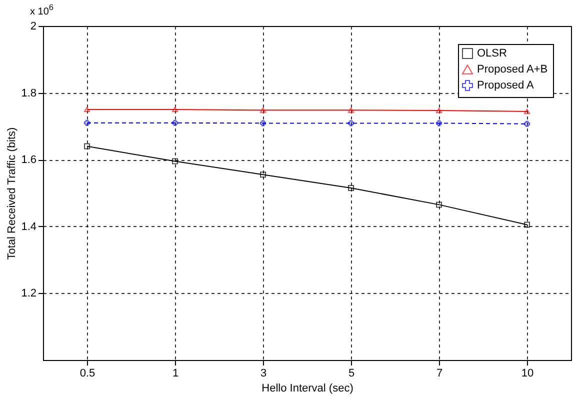 Image resolution: width=581 pixels, height=402 pixels. Describe the element at coordinates (12, 193) in the screenshot. I see `y-axis-title: Total Received Traffic (bits)` at that location.